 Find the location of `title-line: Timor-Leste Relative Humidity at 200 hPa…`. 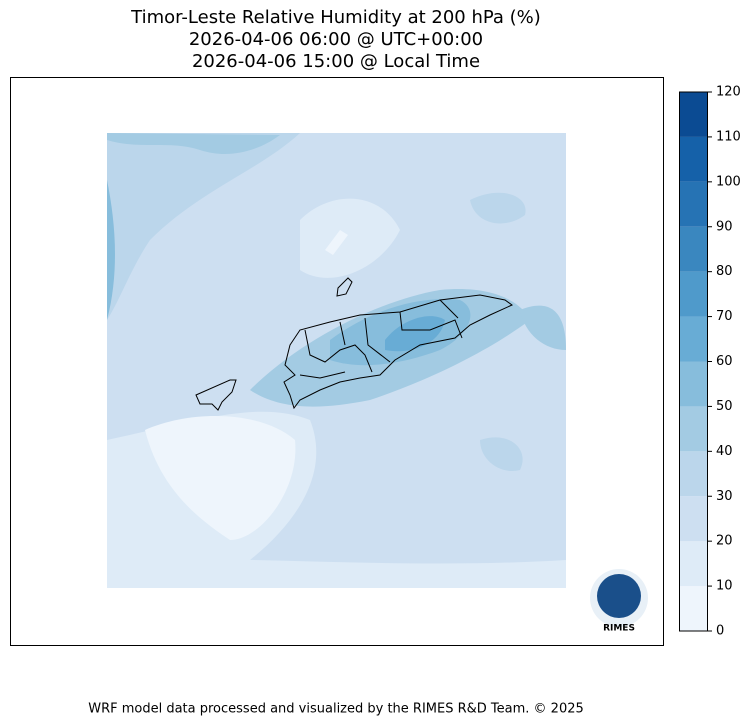

title-line: Timor-Leste Relative Humidity at 200 hPa… is located at coordinates (335, 17).